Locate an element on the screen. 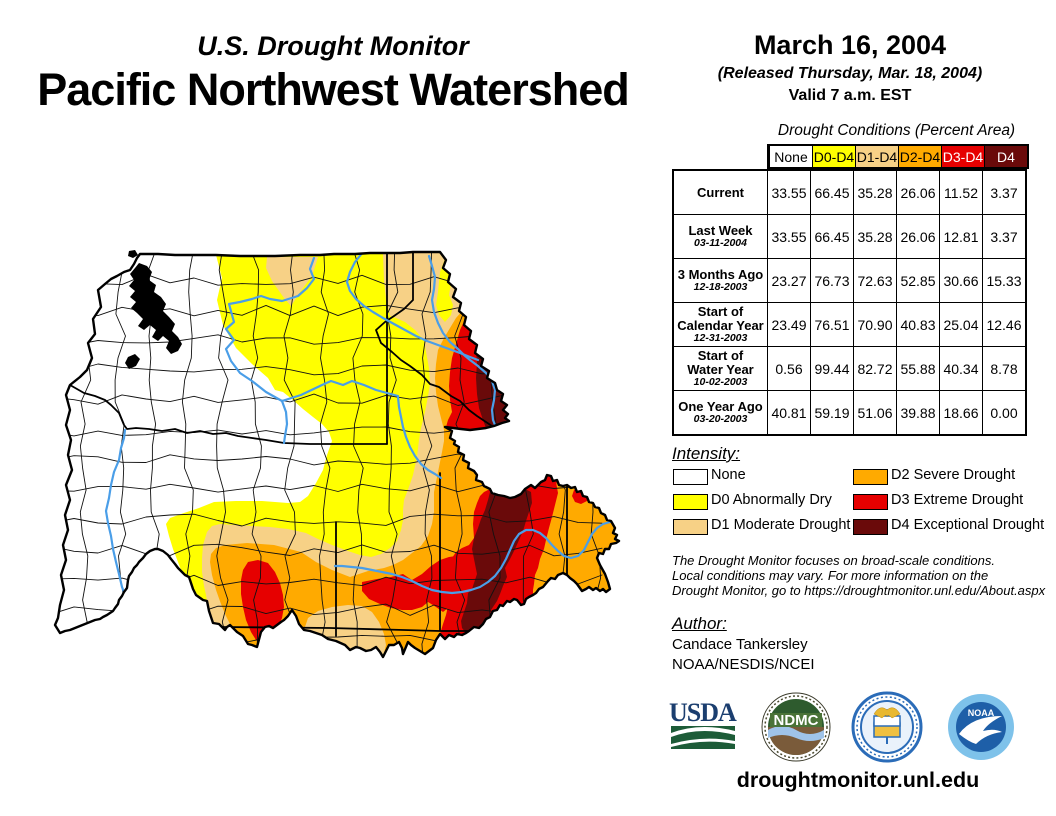  svg-text: USDA is located at coordinates (703, 712).